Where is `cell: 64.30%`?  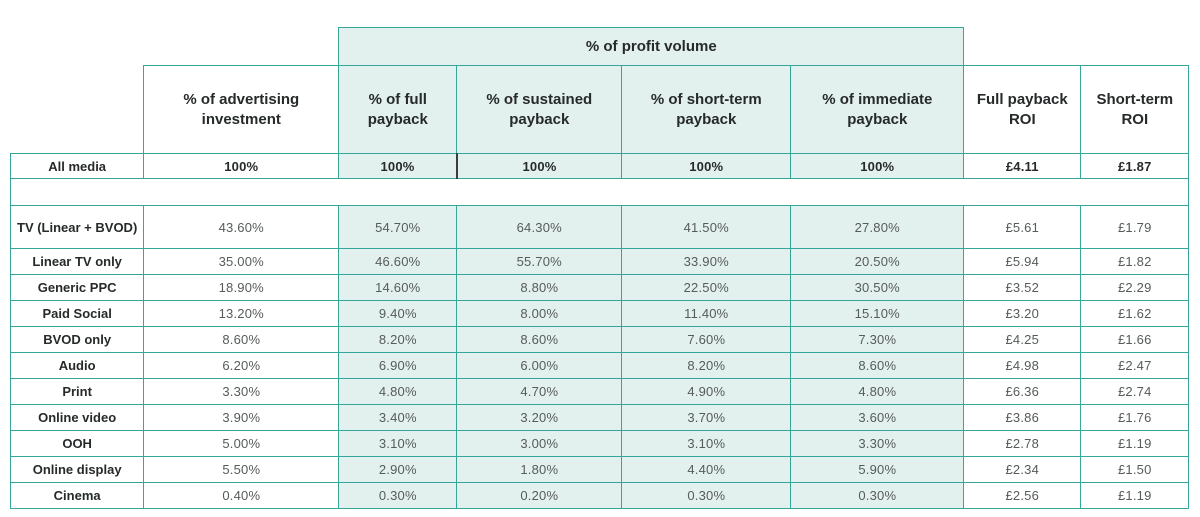 cell: 64.30% is located at coordinates (539, 227).